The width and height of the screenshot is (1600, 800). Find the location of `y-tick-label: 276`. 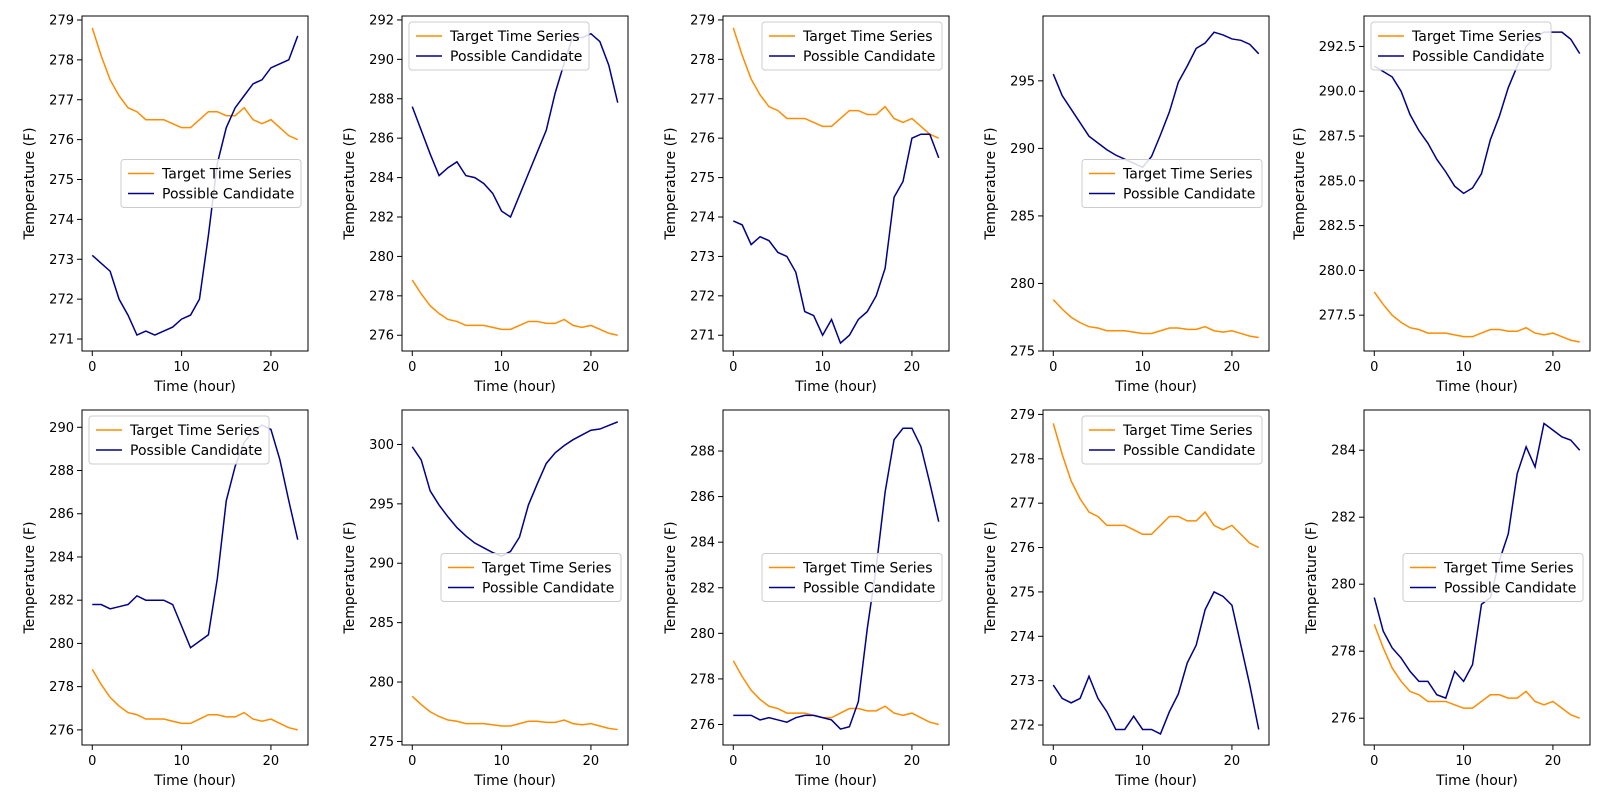

y-tick-label: 276 is located at coordinates (702, 139).